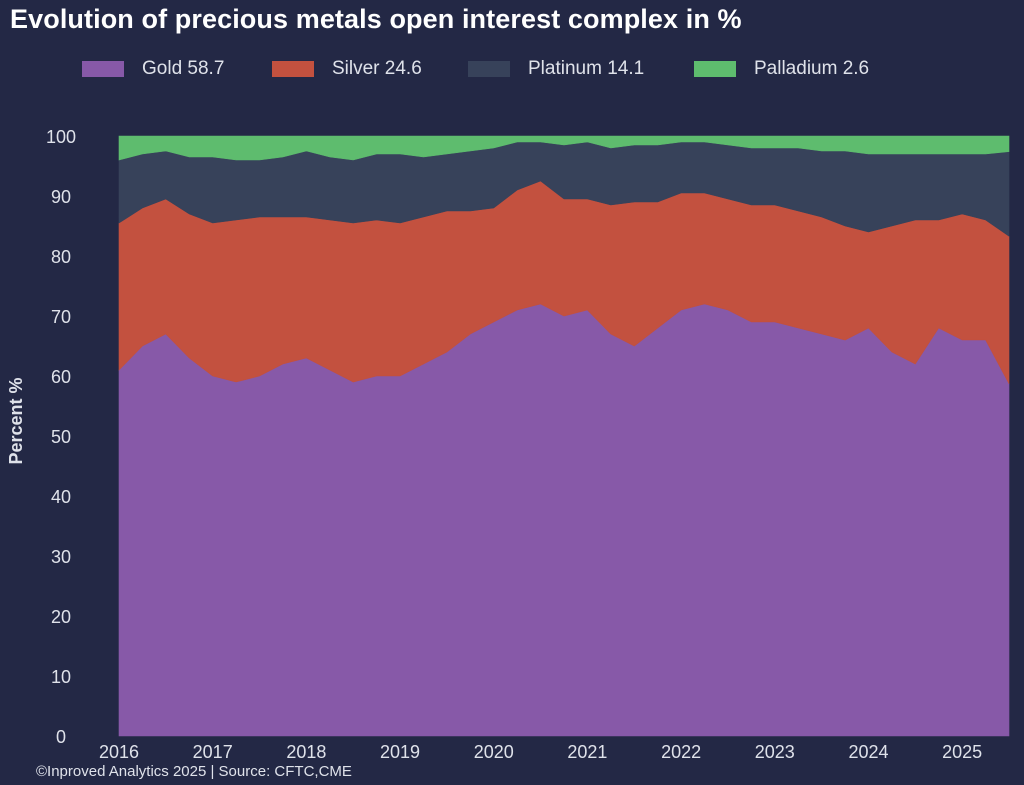 The image size is (1024, 785). What do you see at coordinates (16, 420) in the screenshot?
I see `y-axis-label: Percent %` at bounding box center [16, 420].